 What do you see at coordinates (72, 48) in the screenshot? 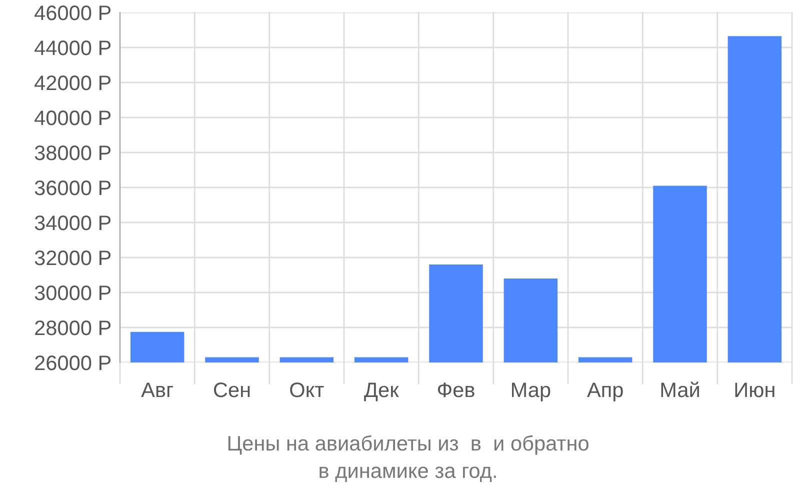
I see `y-tick-label: 44000 Р` at bounding box center [72, 48].